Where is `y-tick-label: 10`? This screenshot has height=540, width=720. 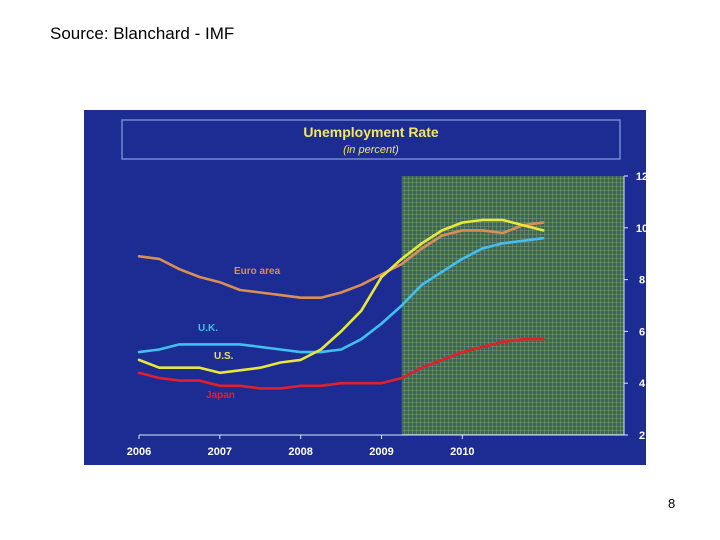 y-tick-label: 10 is located at coordinates (641, 229).